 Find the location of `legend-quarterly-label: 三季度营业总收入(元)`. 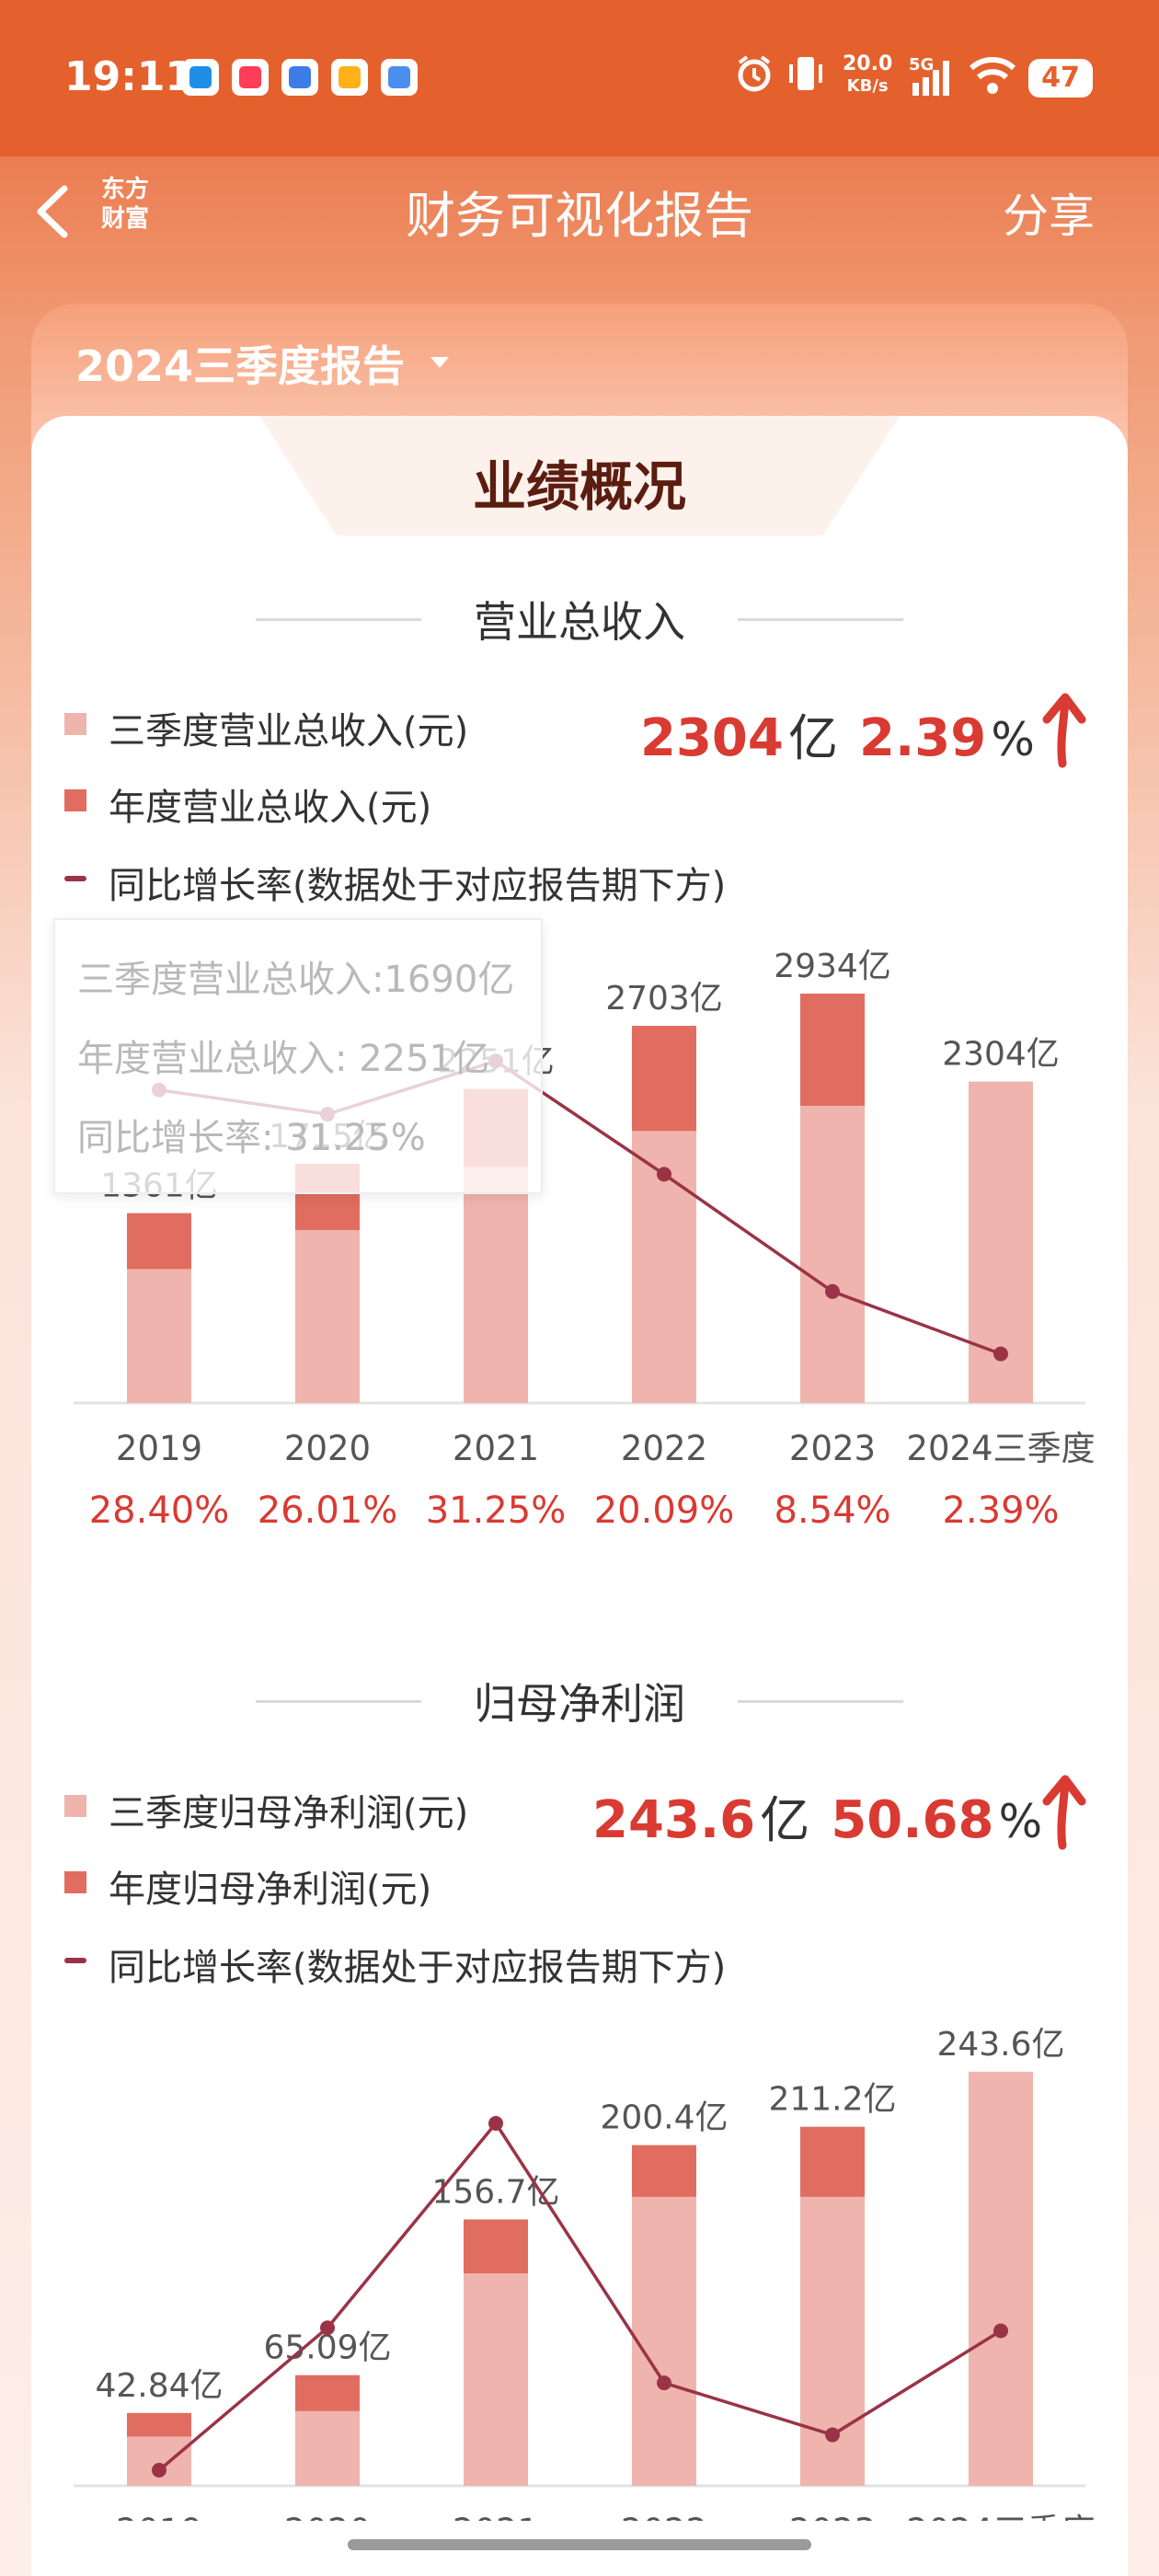

legend-quarterly-label: 三季度营业总收入(元) is located at coordinates (289, 731).